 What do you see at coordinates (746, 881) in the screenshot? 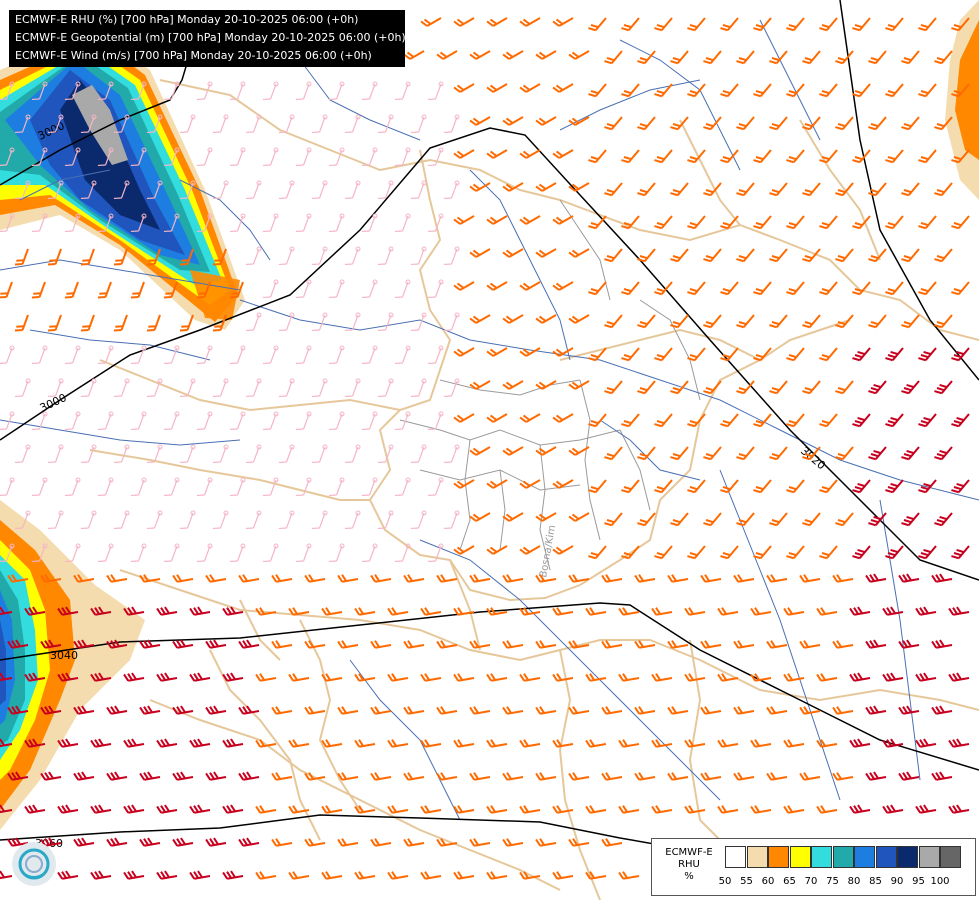
I see `legend-tick: 55` at bounding box center [746, 881].